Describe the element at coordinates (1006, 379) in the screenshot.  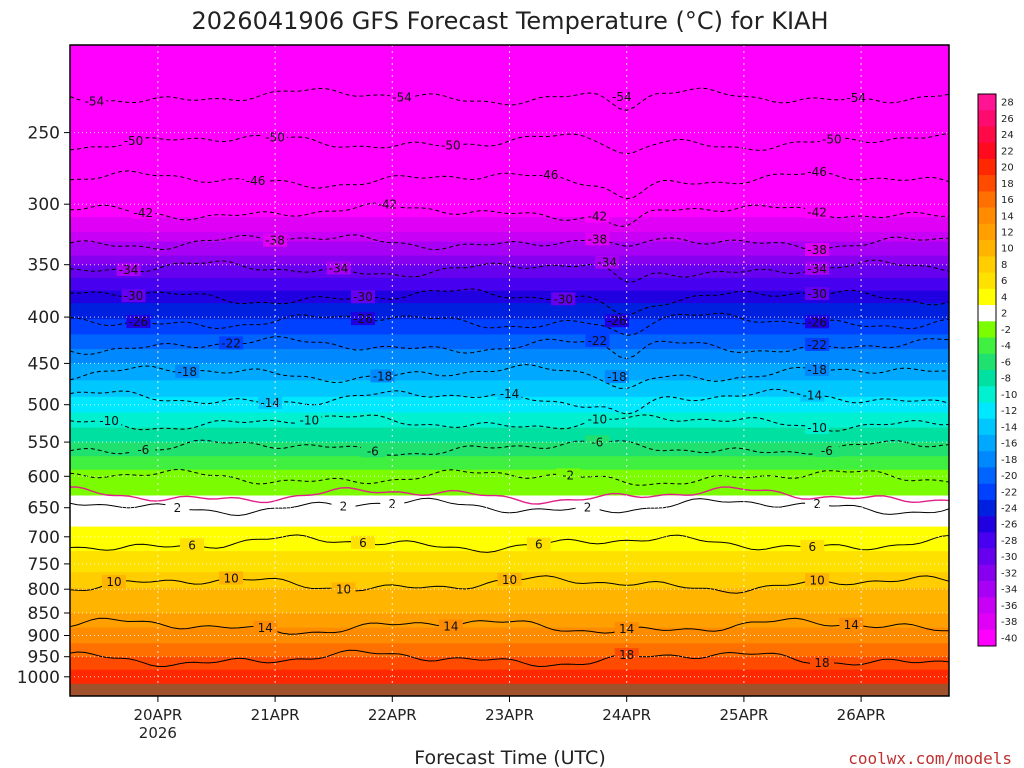
I see `colorbar-label: -8` at that location.